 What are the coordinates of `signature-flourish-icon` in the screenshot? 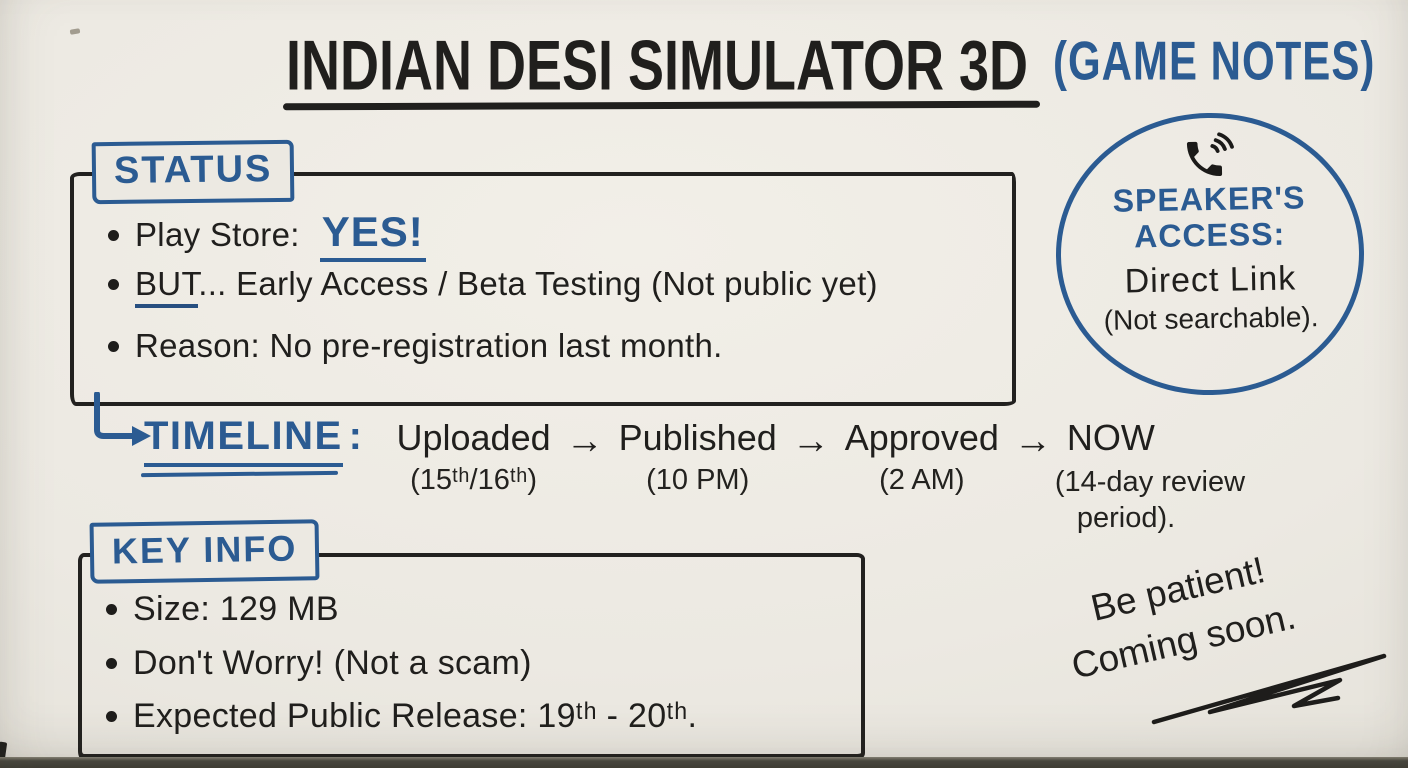 It's located at (1269, 689).